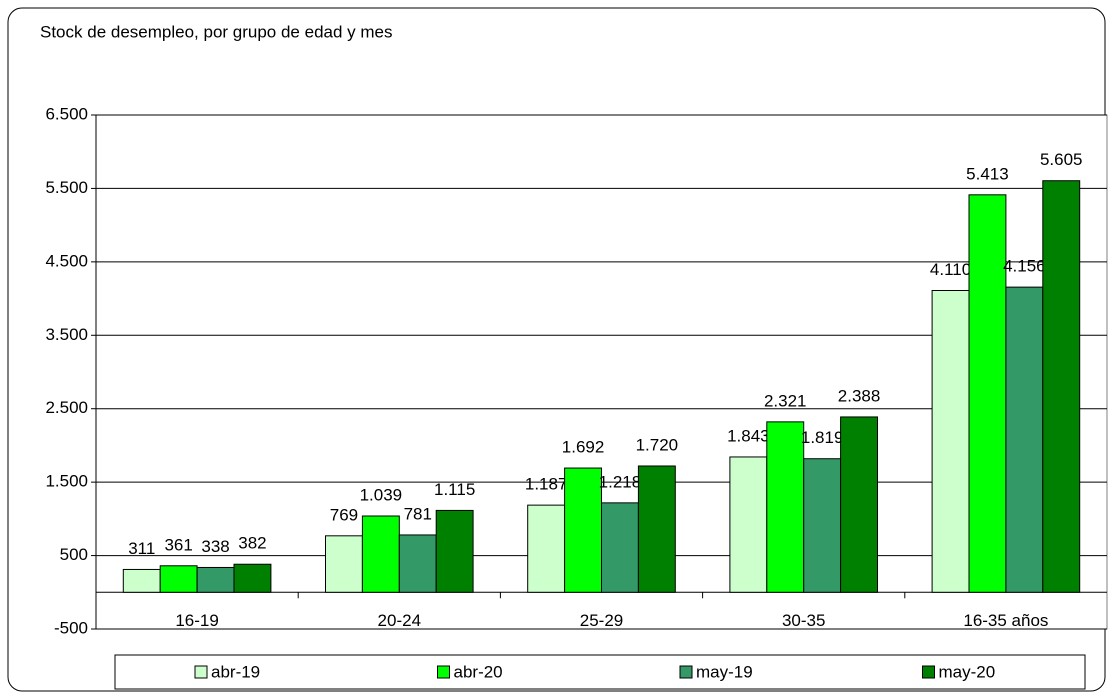 This screenshot has height=695, width=1114. I want to click on data-label: 4.156, so click(1024, 266).